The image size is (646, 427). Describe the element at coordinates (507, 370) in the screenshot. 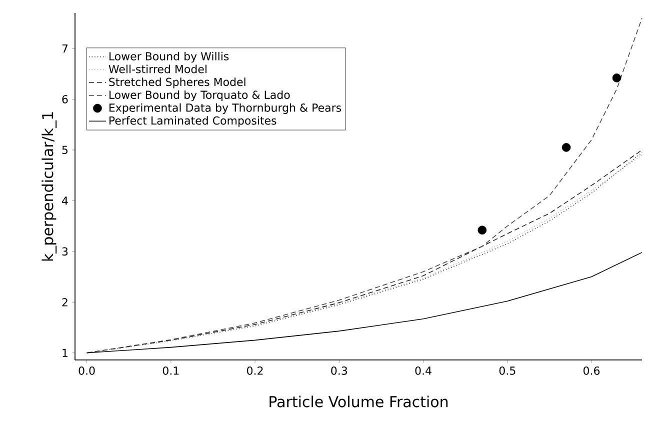

I see `x-tick-label: 0.5` at that location.